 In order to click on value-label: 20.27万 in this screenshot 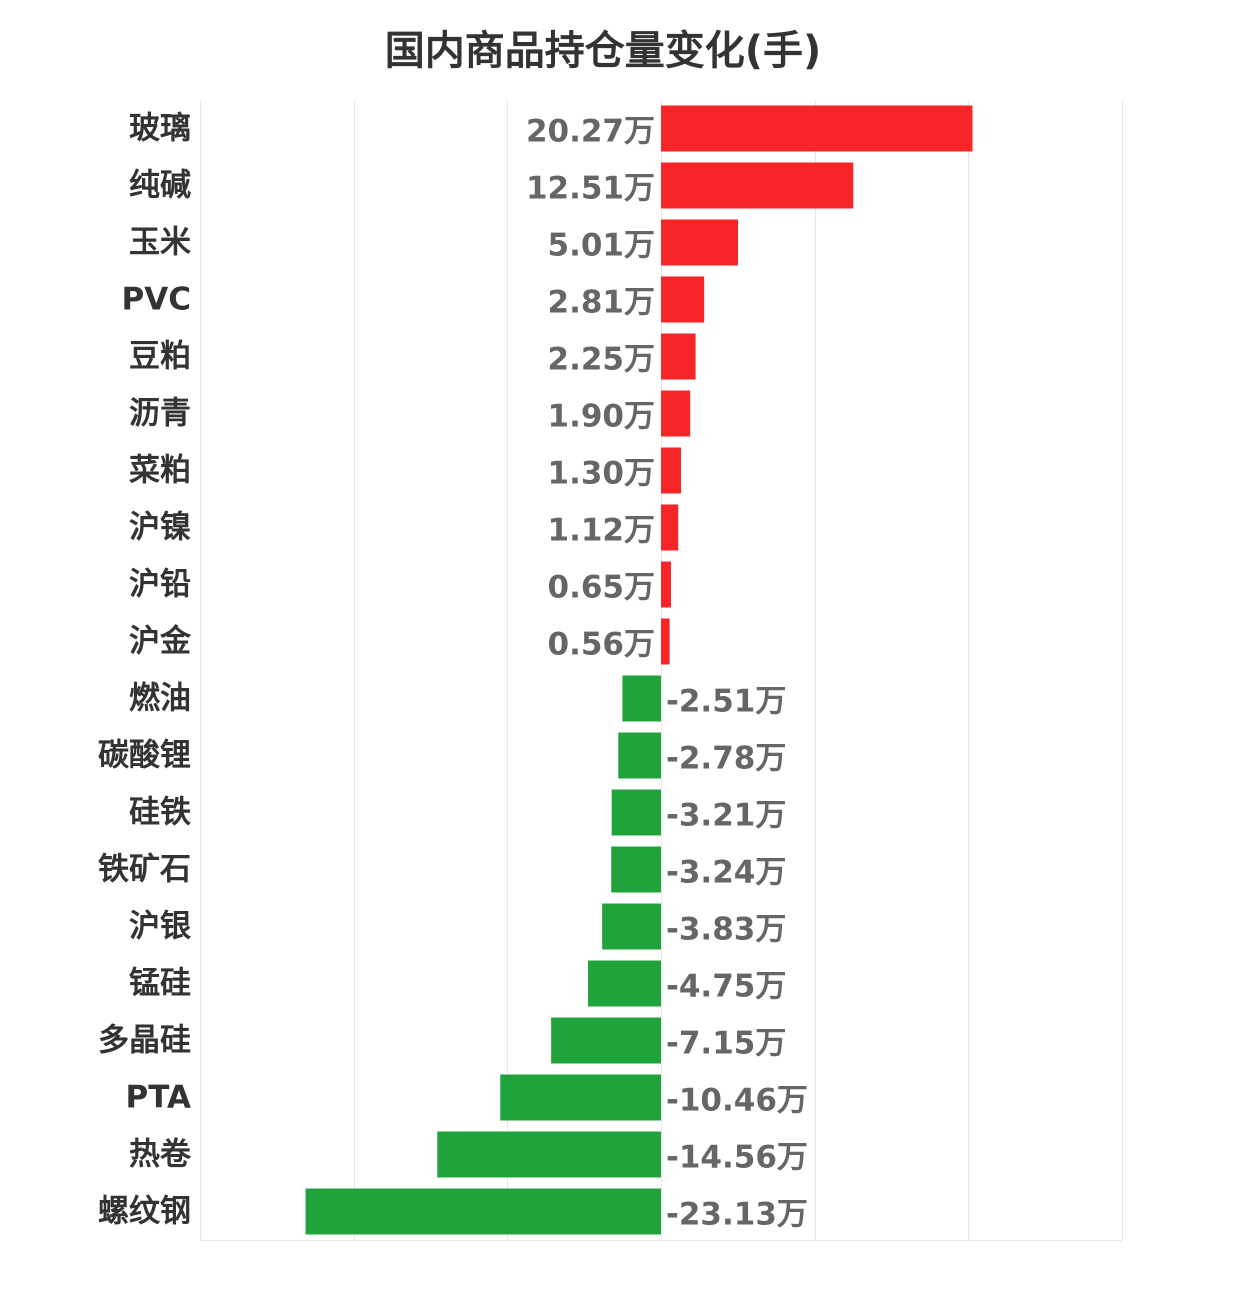, I will do `click(590, 132)`.